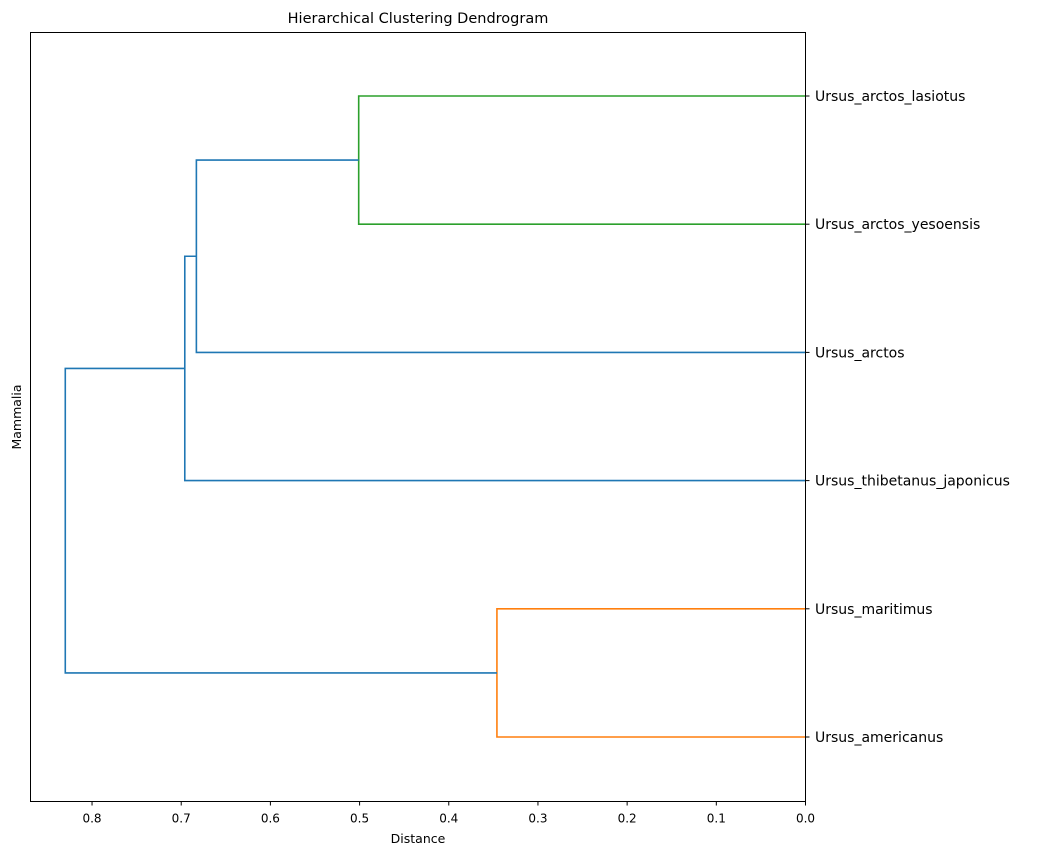 Image resolution: width=1037 pixels, height=855 pixels. Describe the element at coordinates (270, 819) in the screenshot. I see `x-tick-label: 0.6` at that location.